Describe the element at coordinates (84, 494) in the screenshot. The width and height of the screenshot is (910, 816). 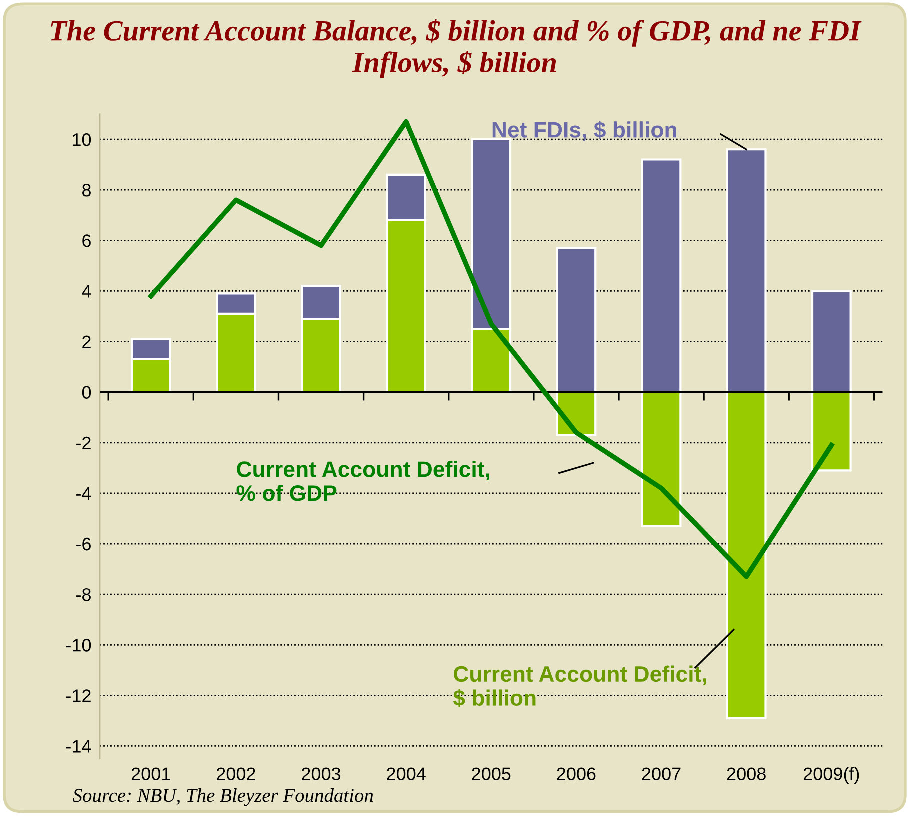
I see `y-tick-label: -4` at that location.